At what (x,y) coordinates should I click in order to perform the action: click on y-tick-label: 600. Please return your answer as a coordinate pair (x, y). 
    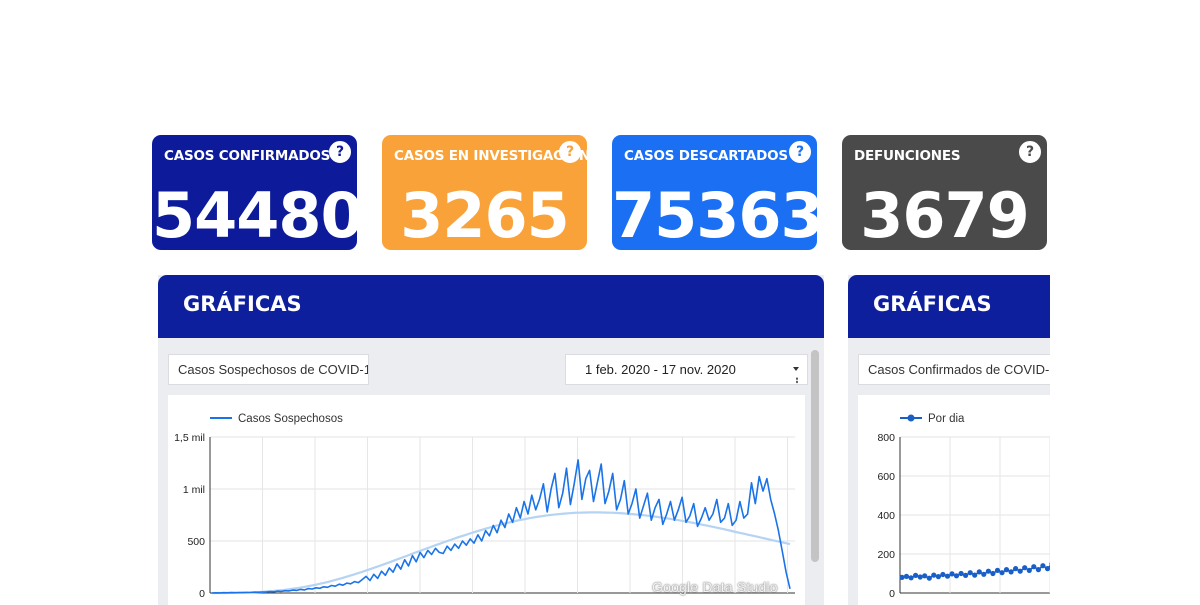
    Looking at the image, I should click on (886, 477).